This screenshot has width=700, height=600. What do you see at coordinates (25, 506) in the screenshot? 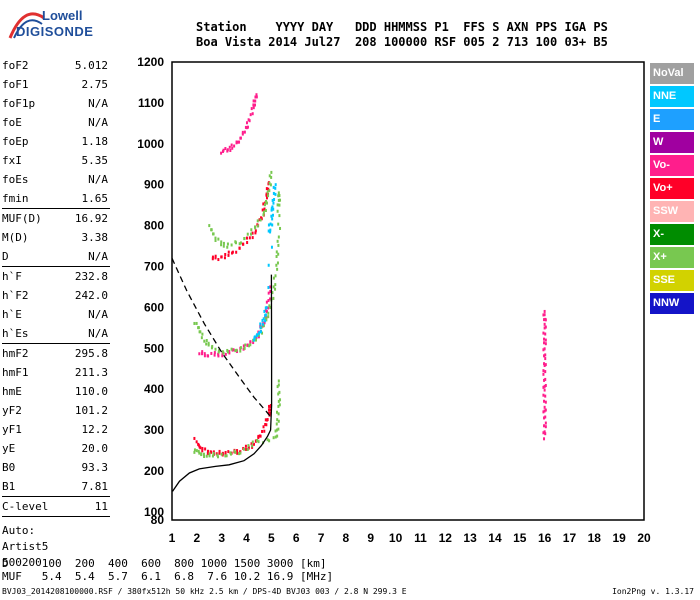
I see `param-name: C-level` at bounding box center [25, 506].